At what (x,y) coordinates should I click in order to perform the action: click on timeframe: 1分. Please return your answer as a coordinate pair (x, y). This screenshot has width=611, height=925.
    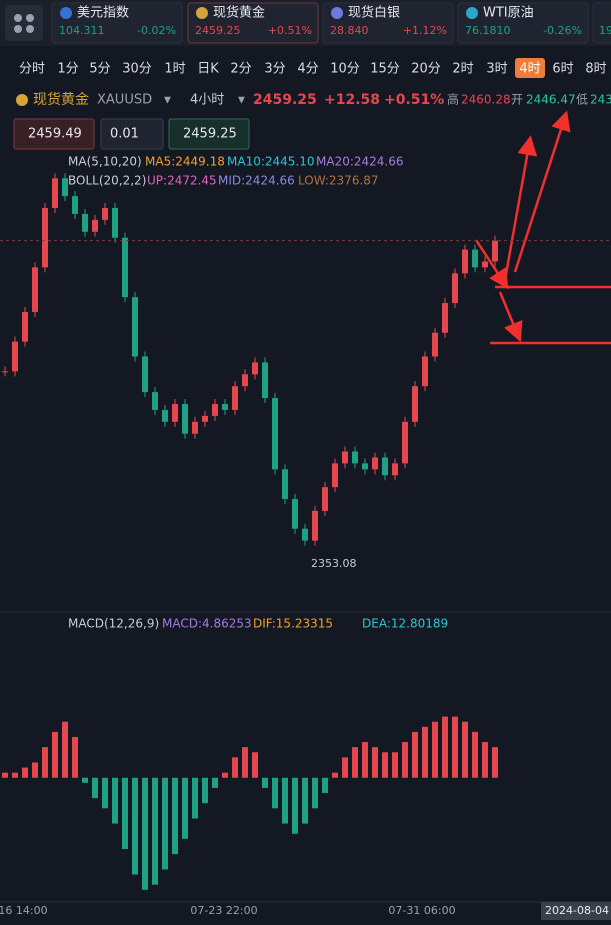
    Looking at the image, I should click on (67, 69).